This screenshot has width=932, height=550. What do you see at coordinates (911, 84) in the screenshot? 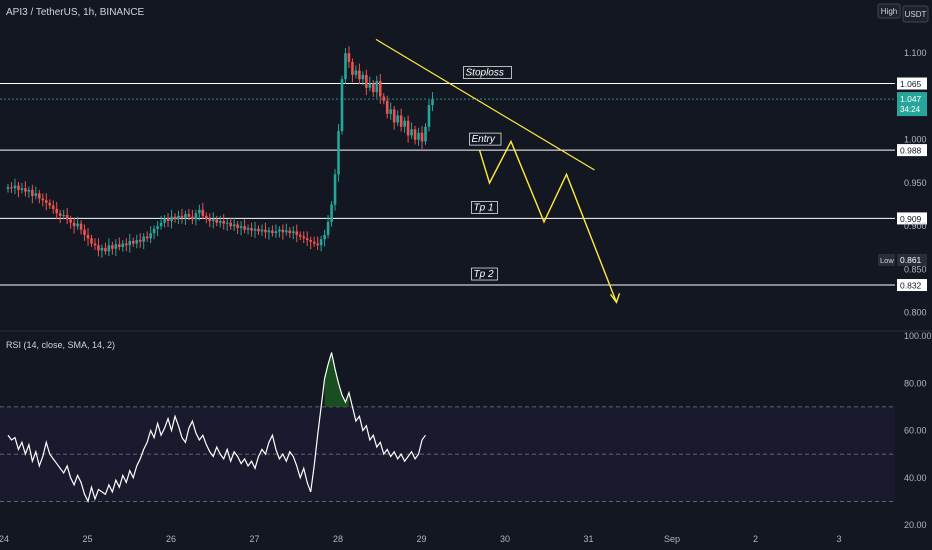
I see `level-price-label: 1.065` at bounding box center [911, 84].